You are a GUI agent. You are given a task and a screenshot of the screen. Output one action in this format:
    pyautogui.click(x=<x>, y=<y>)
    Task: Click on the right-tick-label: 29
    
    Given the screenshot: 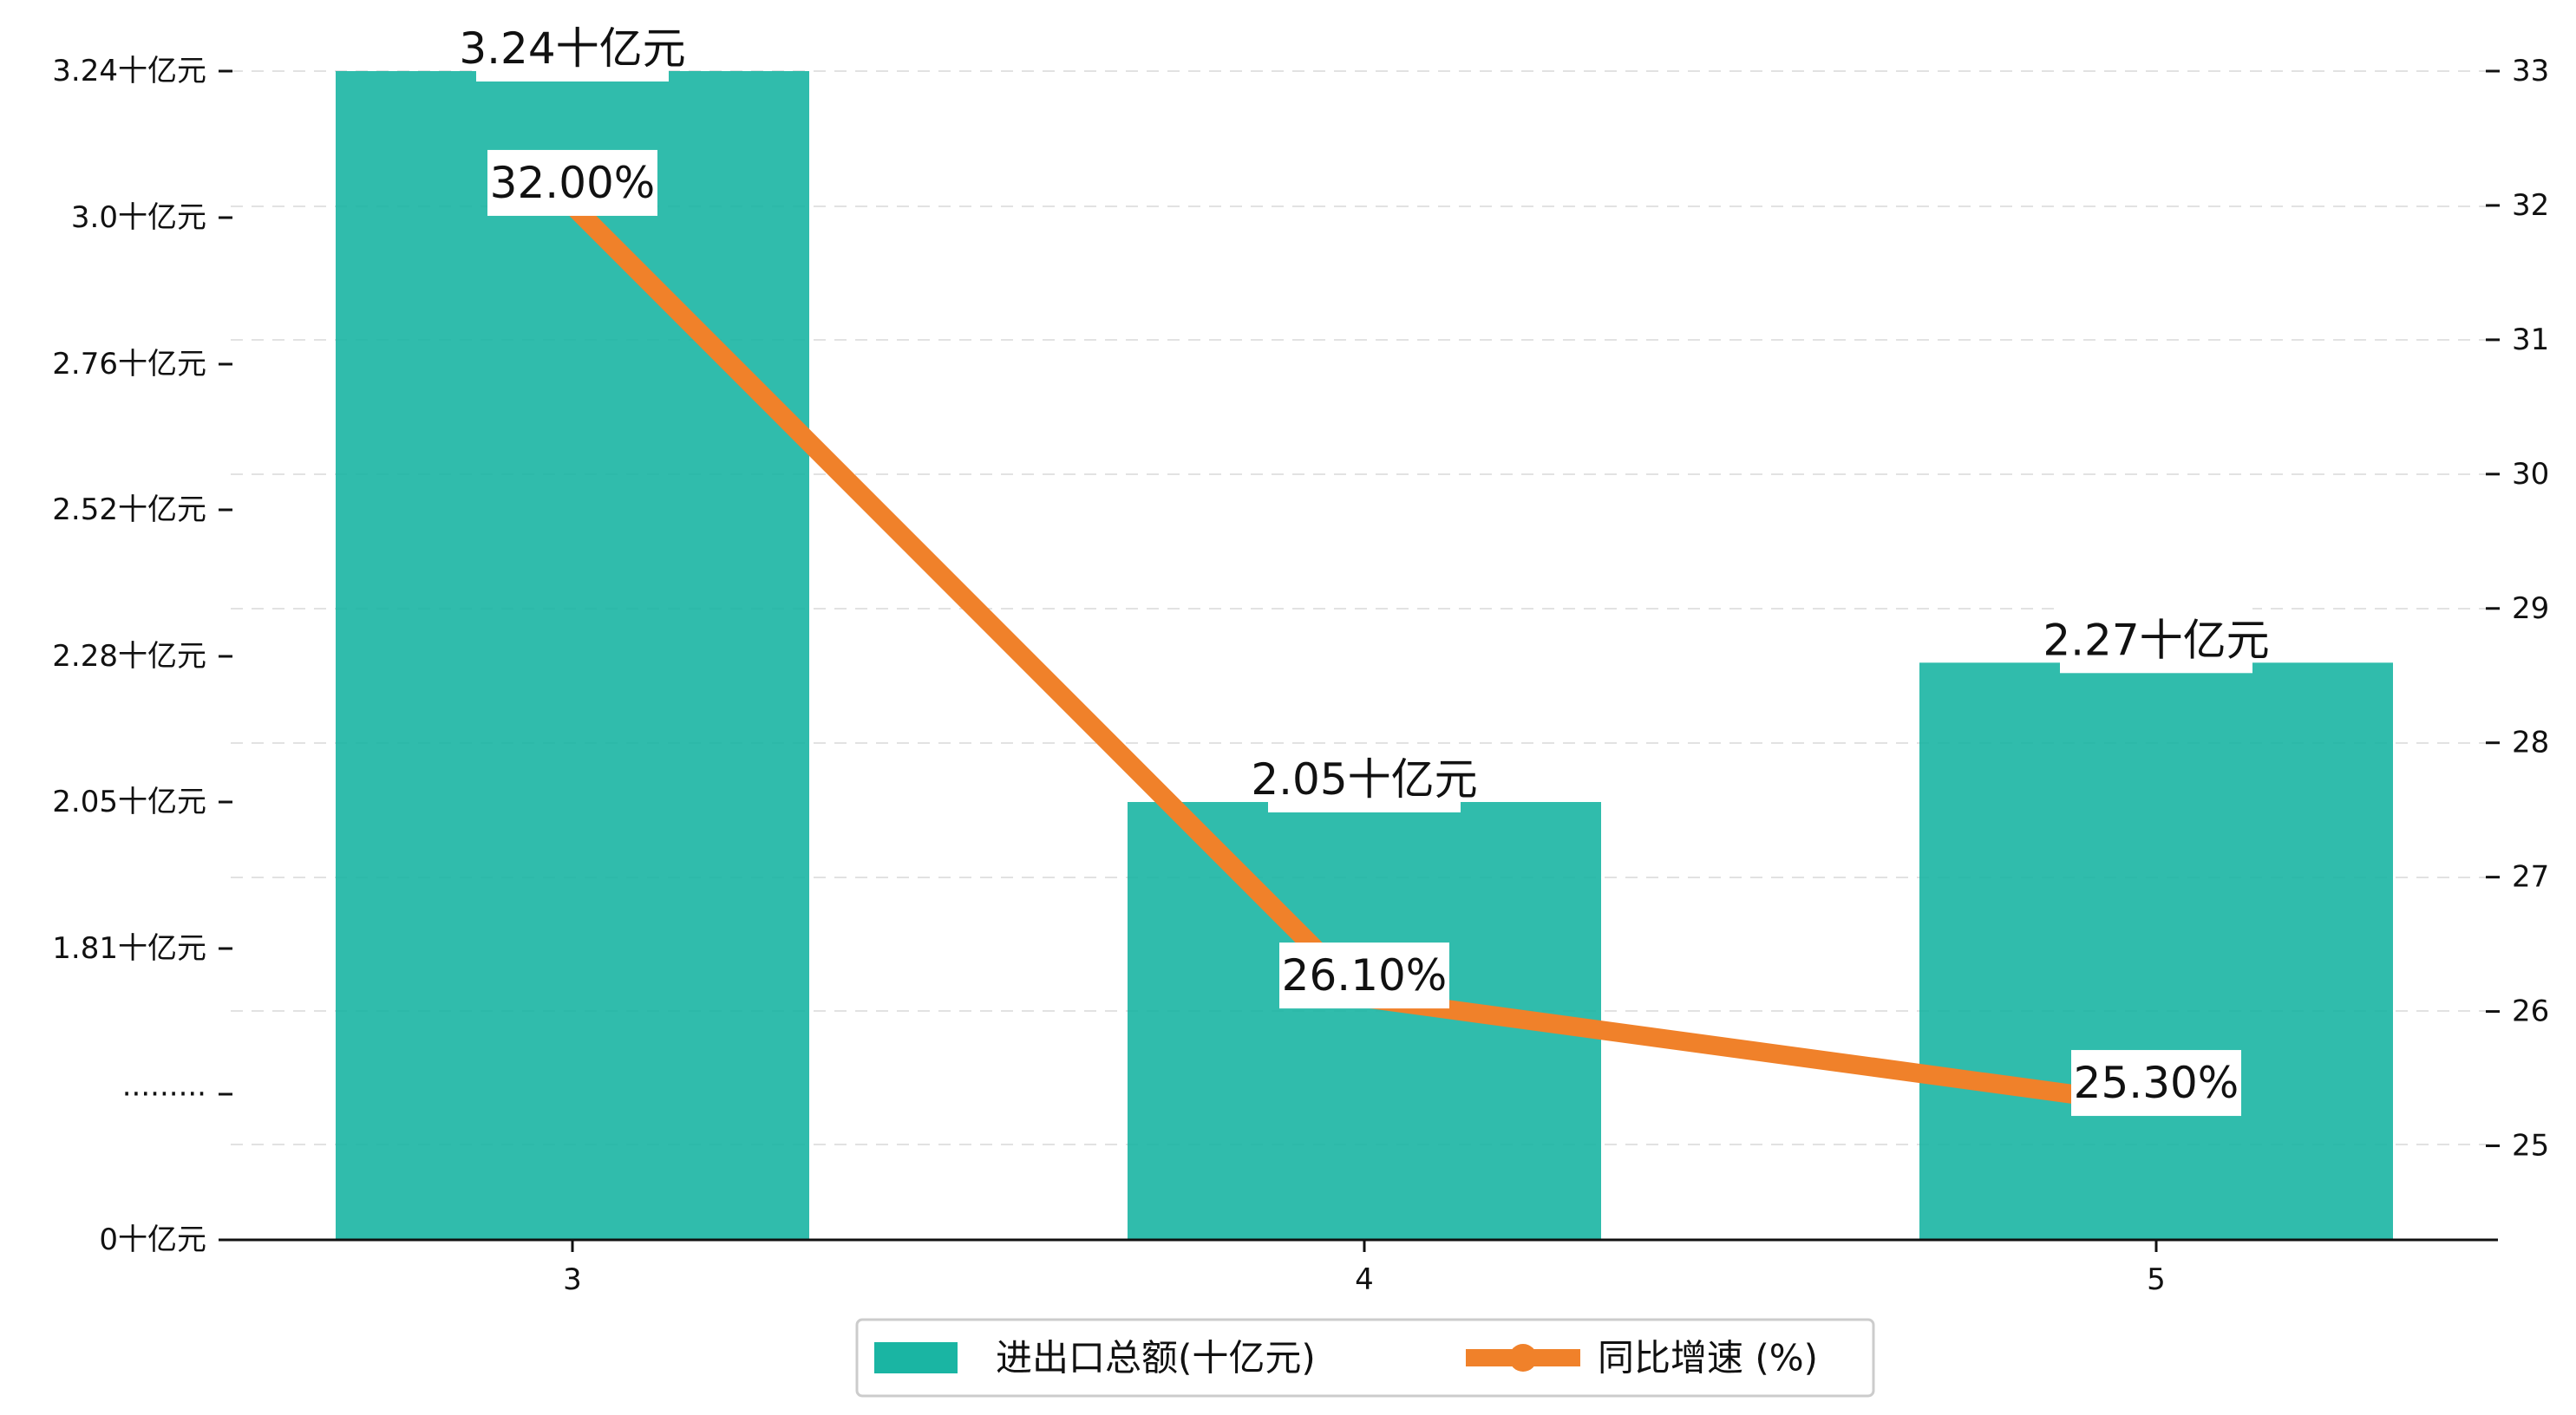 What is the action you would take?
    pyautogui.click(x=2530, y=608)
    